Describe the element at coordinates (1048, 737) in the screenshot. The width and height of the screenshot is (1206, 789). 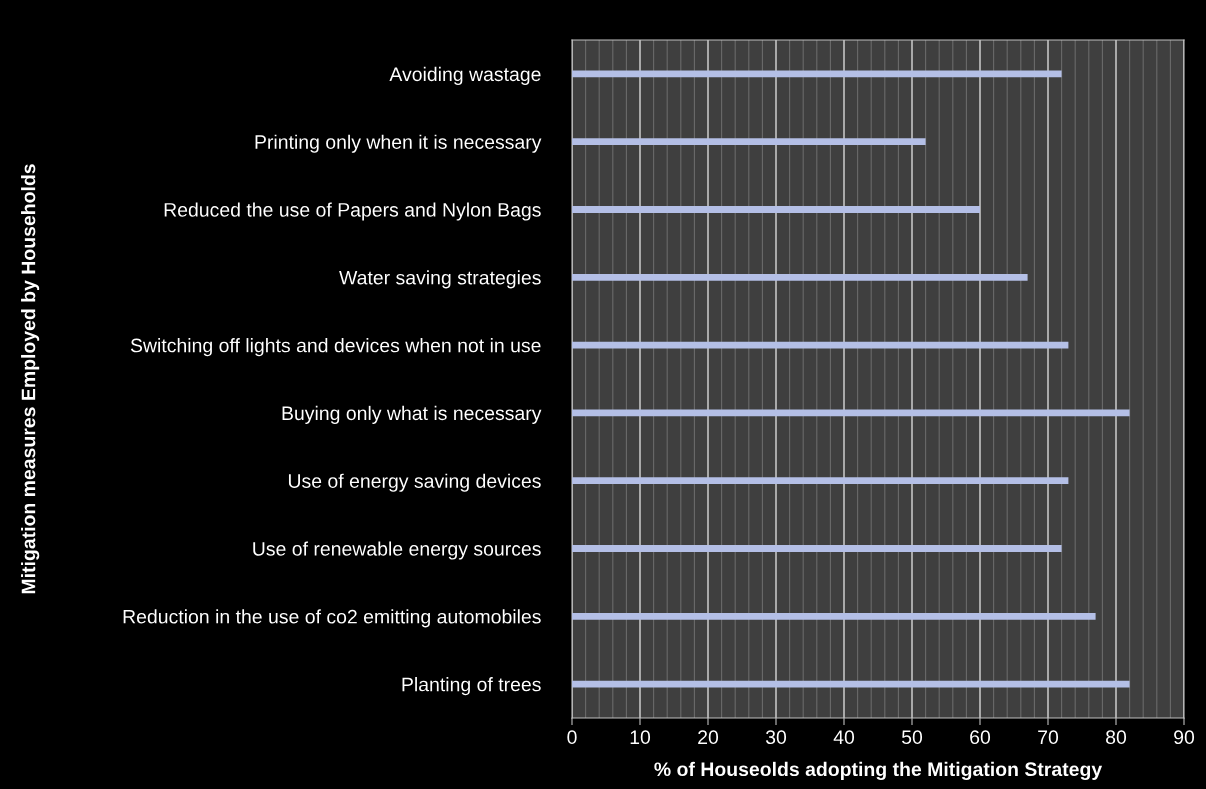
I see `x-tick-label: 70` at that location.